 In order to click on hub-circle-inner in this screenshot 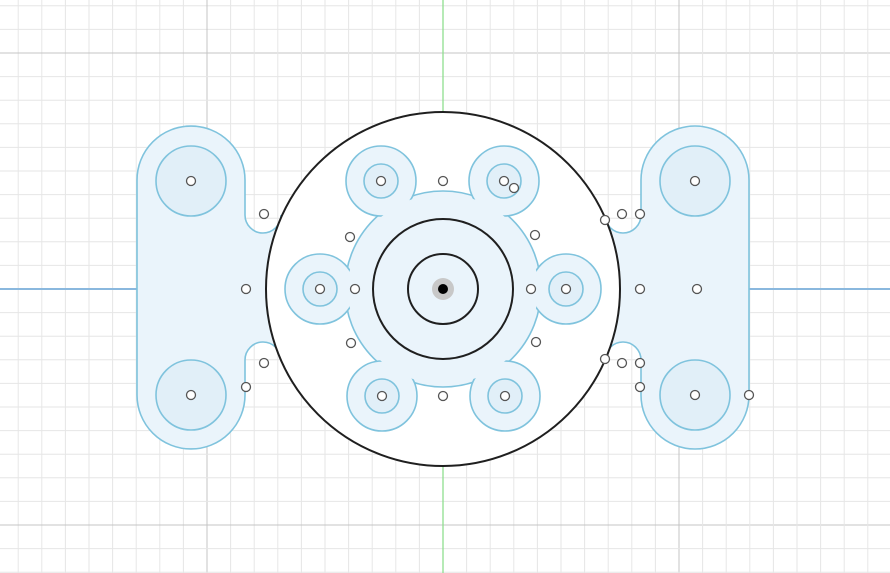, I will do `click(443, 289)`.